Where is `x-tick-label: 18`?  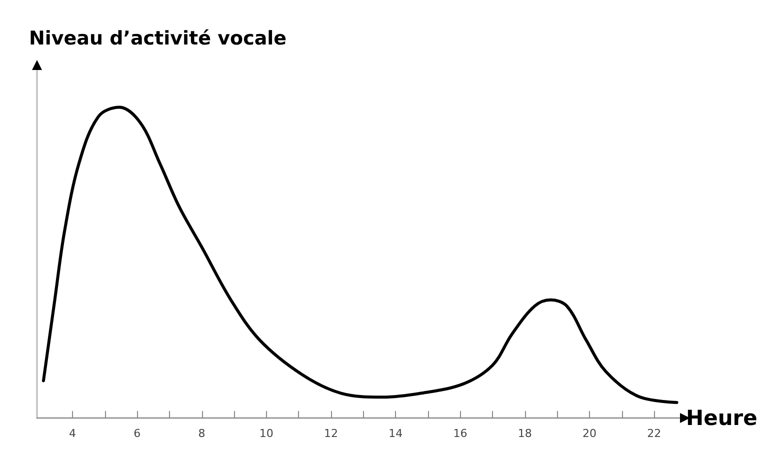 x-tick-label: 18 is located at coordinates (525, 433).